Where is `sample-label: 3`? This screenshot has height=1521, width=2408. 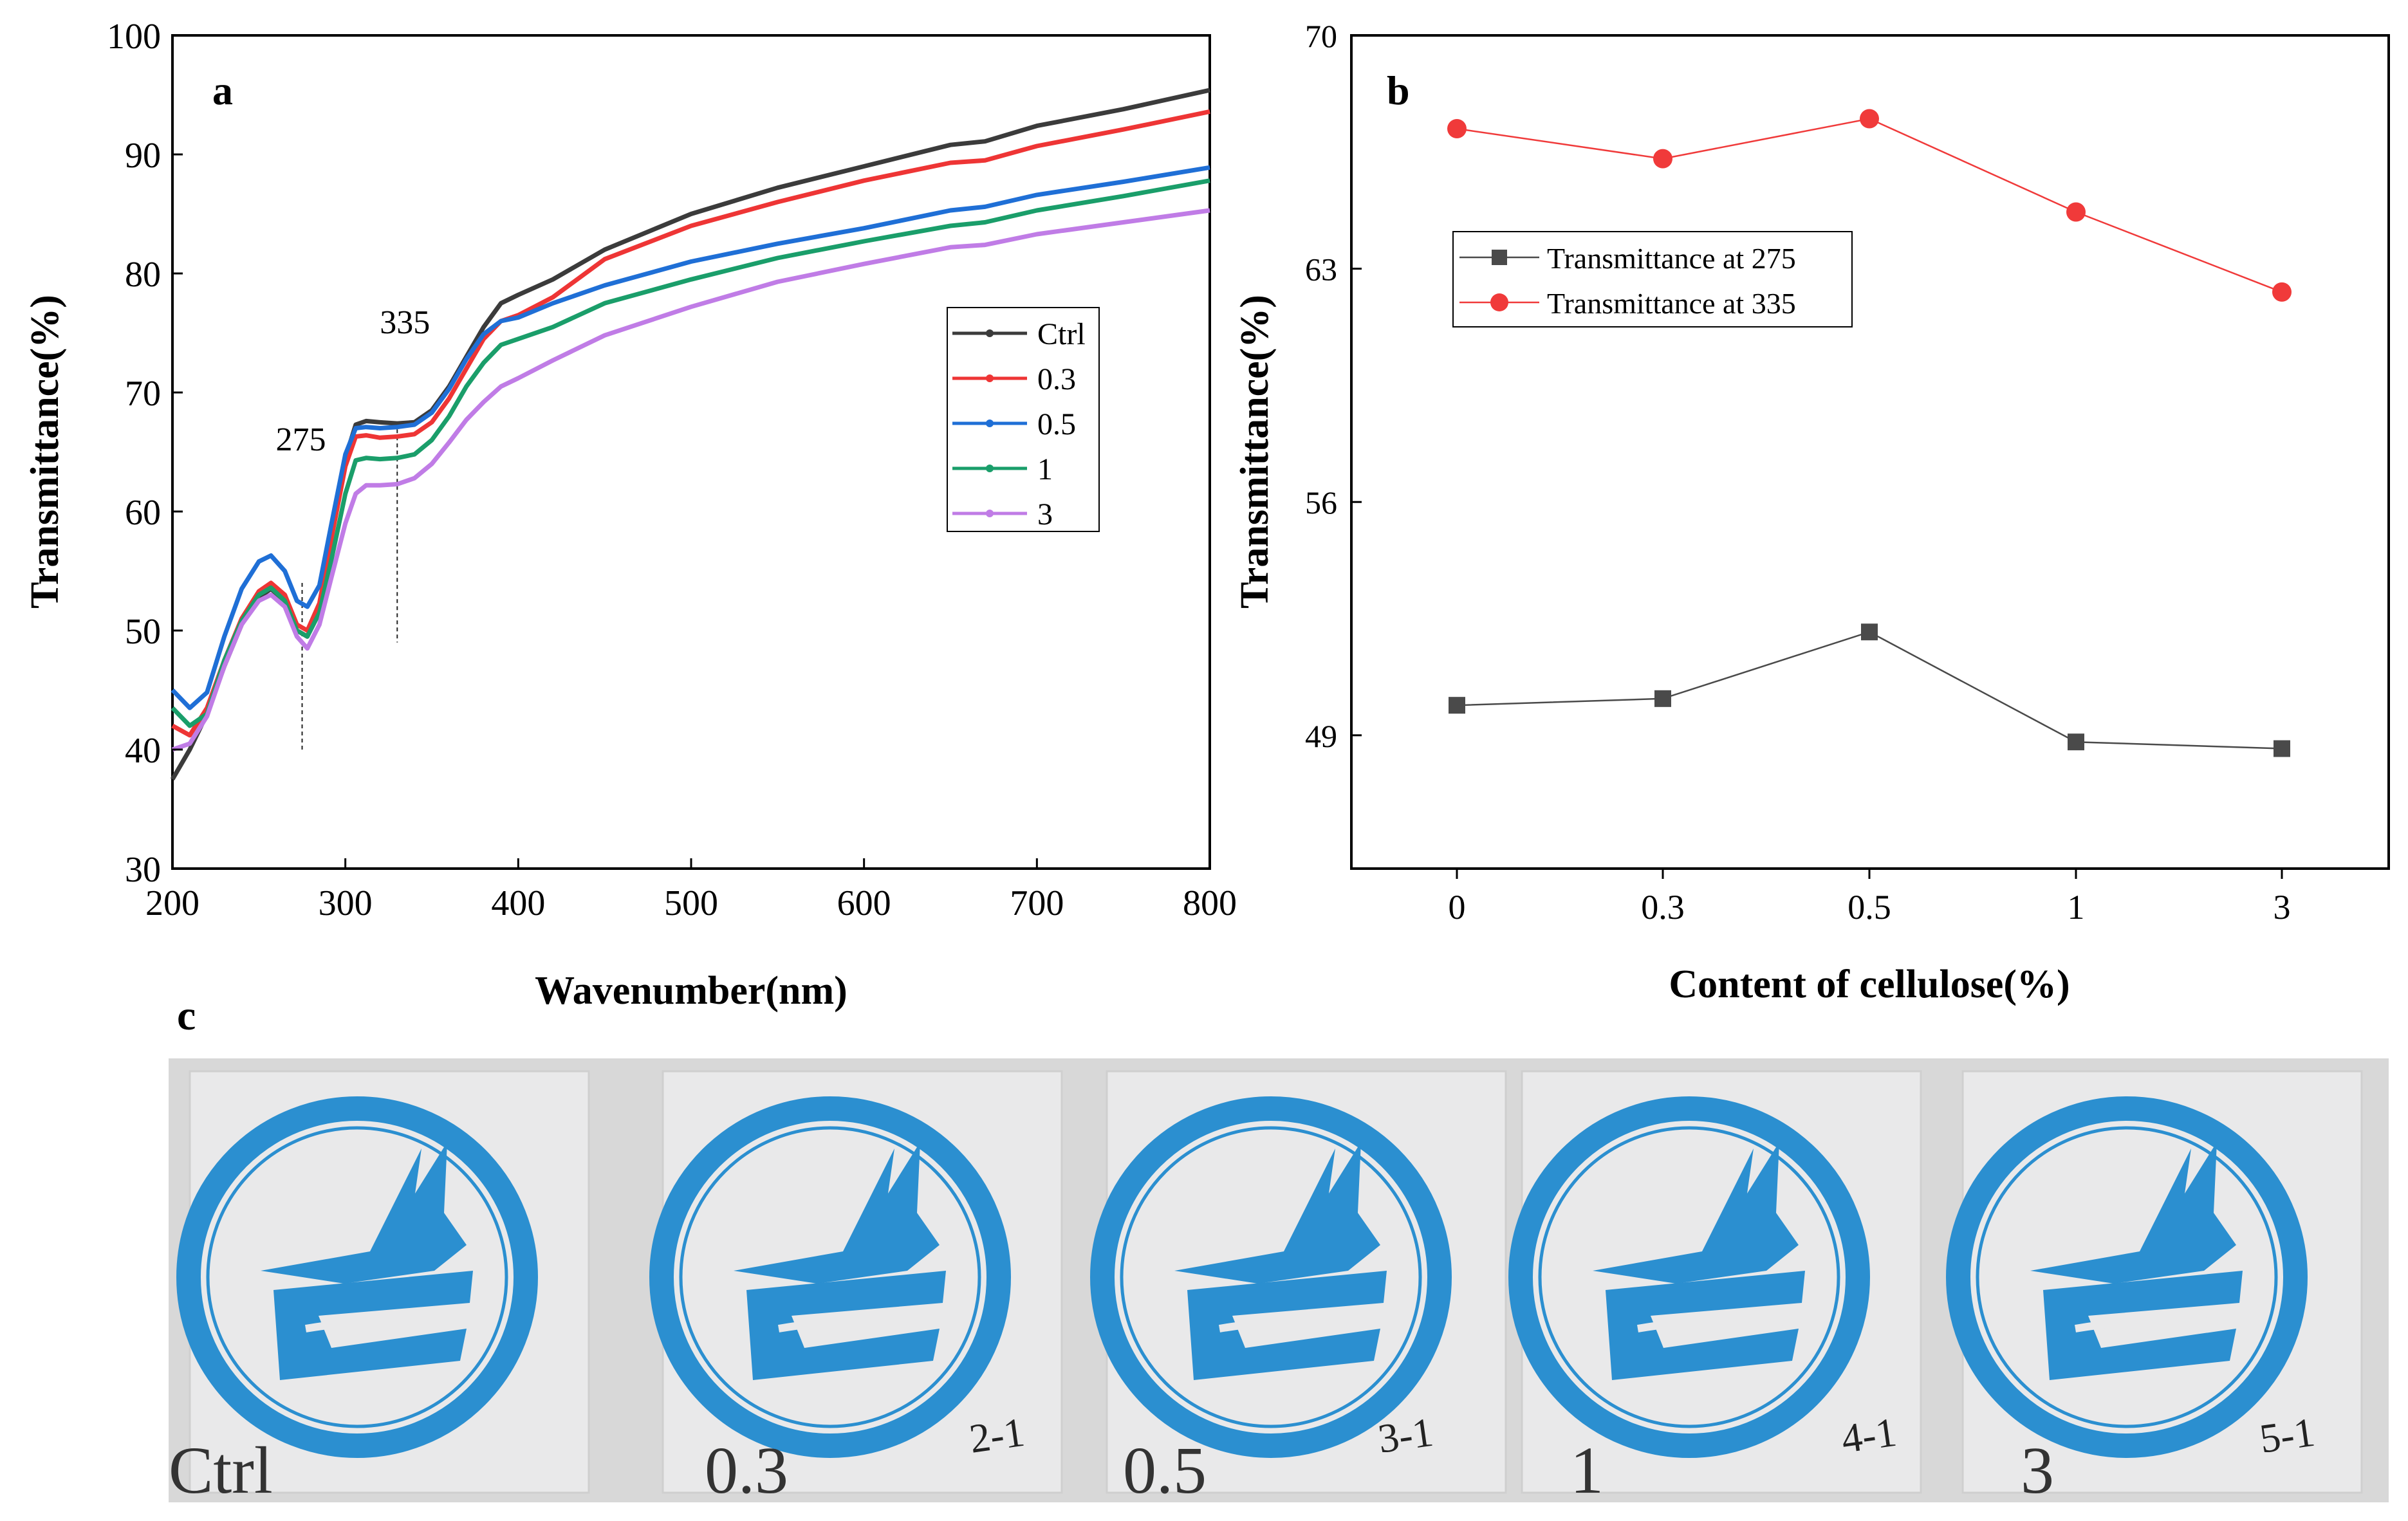
sample-label: 3 is located at coordinates (2037, 1470).